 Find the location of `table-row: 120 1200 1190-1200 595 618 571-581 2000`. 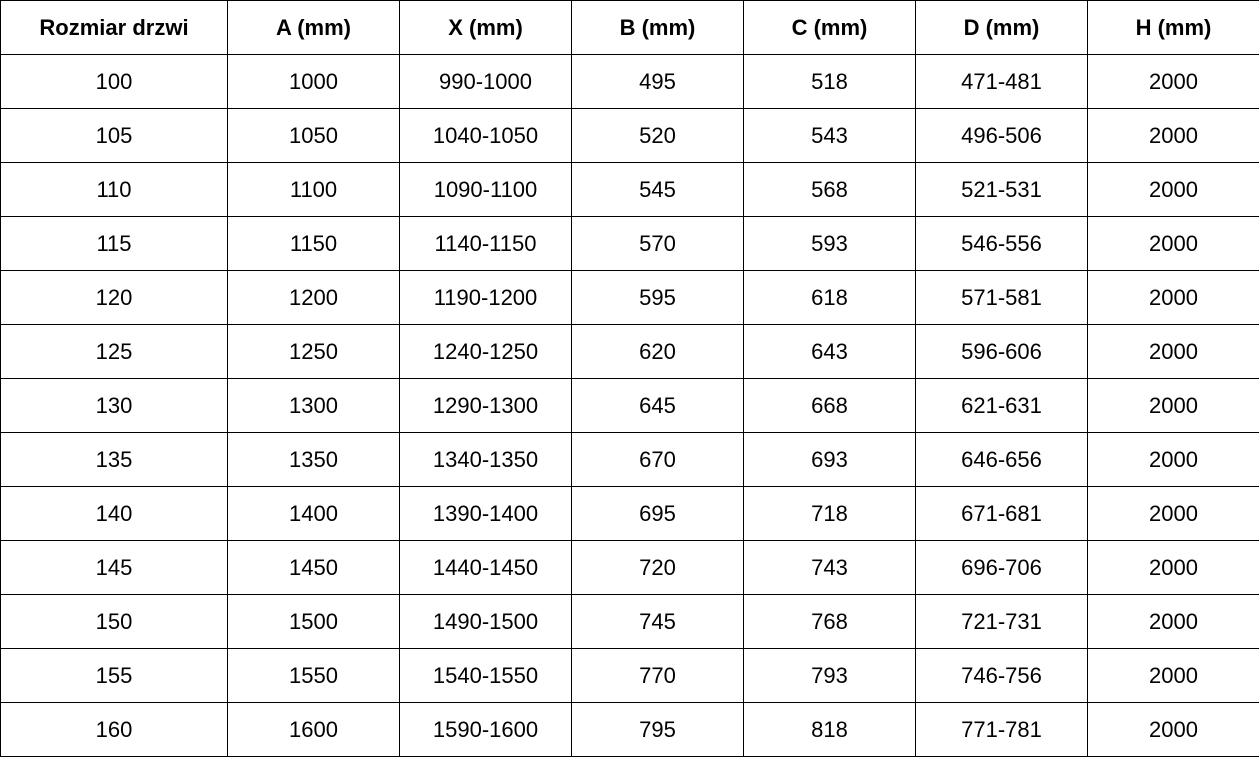

table-row: 120 1200 1190-1200 595 618 571-581 2000 is located at coordinates (629, 297).